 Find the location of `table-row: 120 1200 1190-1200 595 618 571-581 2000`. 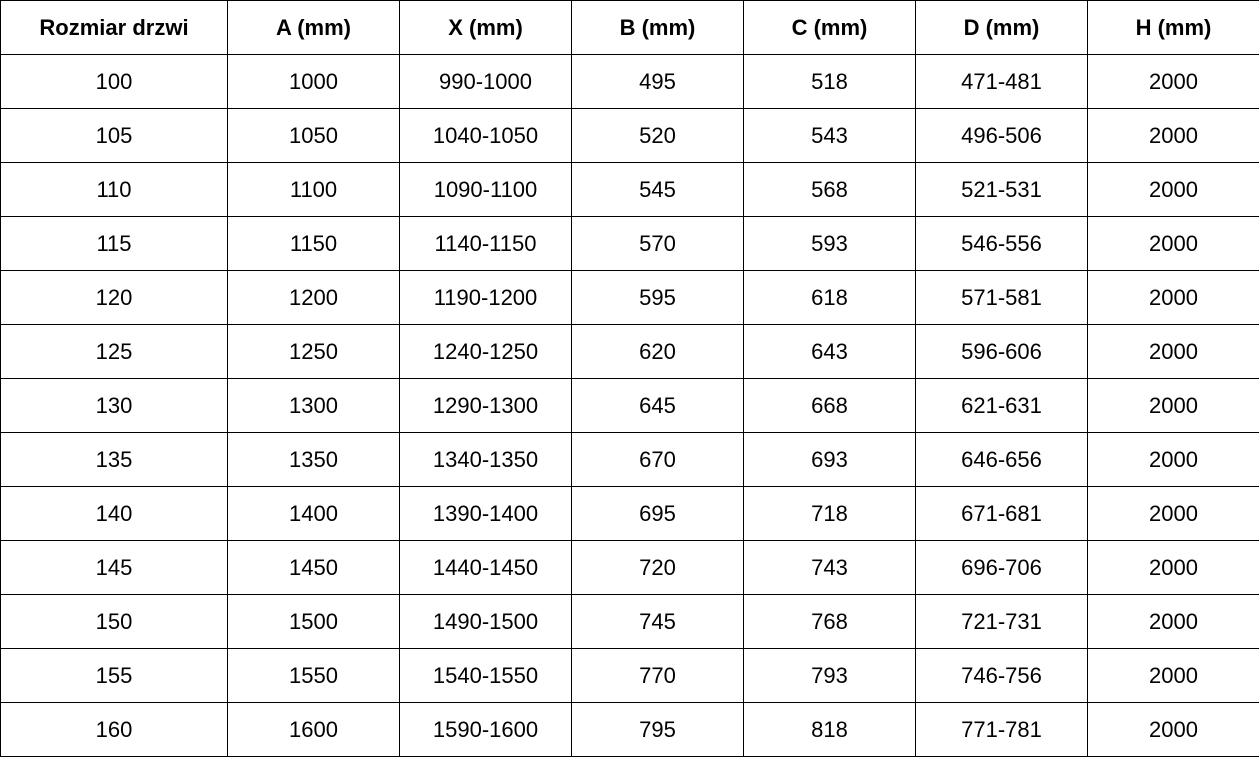

table-row: 120 1200 1190-1200 595 618 571-581 2000 is located at coordinates (629, 297).